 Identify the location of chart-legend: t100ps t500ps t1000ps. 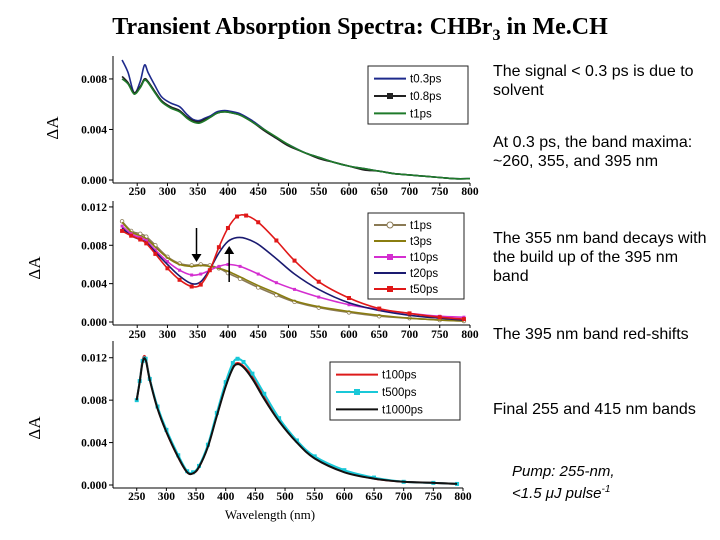
(395, 391).